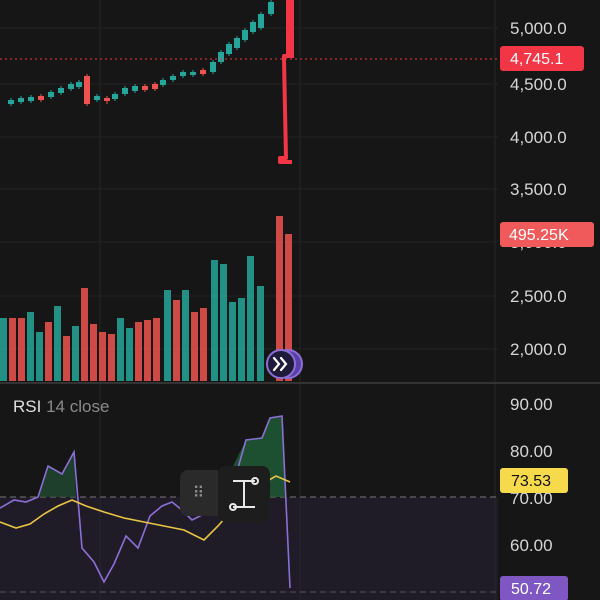 Image resolution: width=600 pixels, height=600 pixels. What do you see at coordinates (538, 296) in the screenshot?
I see `price-label-2500: 2,500.0` at bounding box center [538, 296].